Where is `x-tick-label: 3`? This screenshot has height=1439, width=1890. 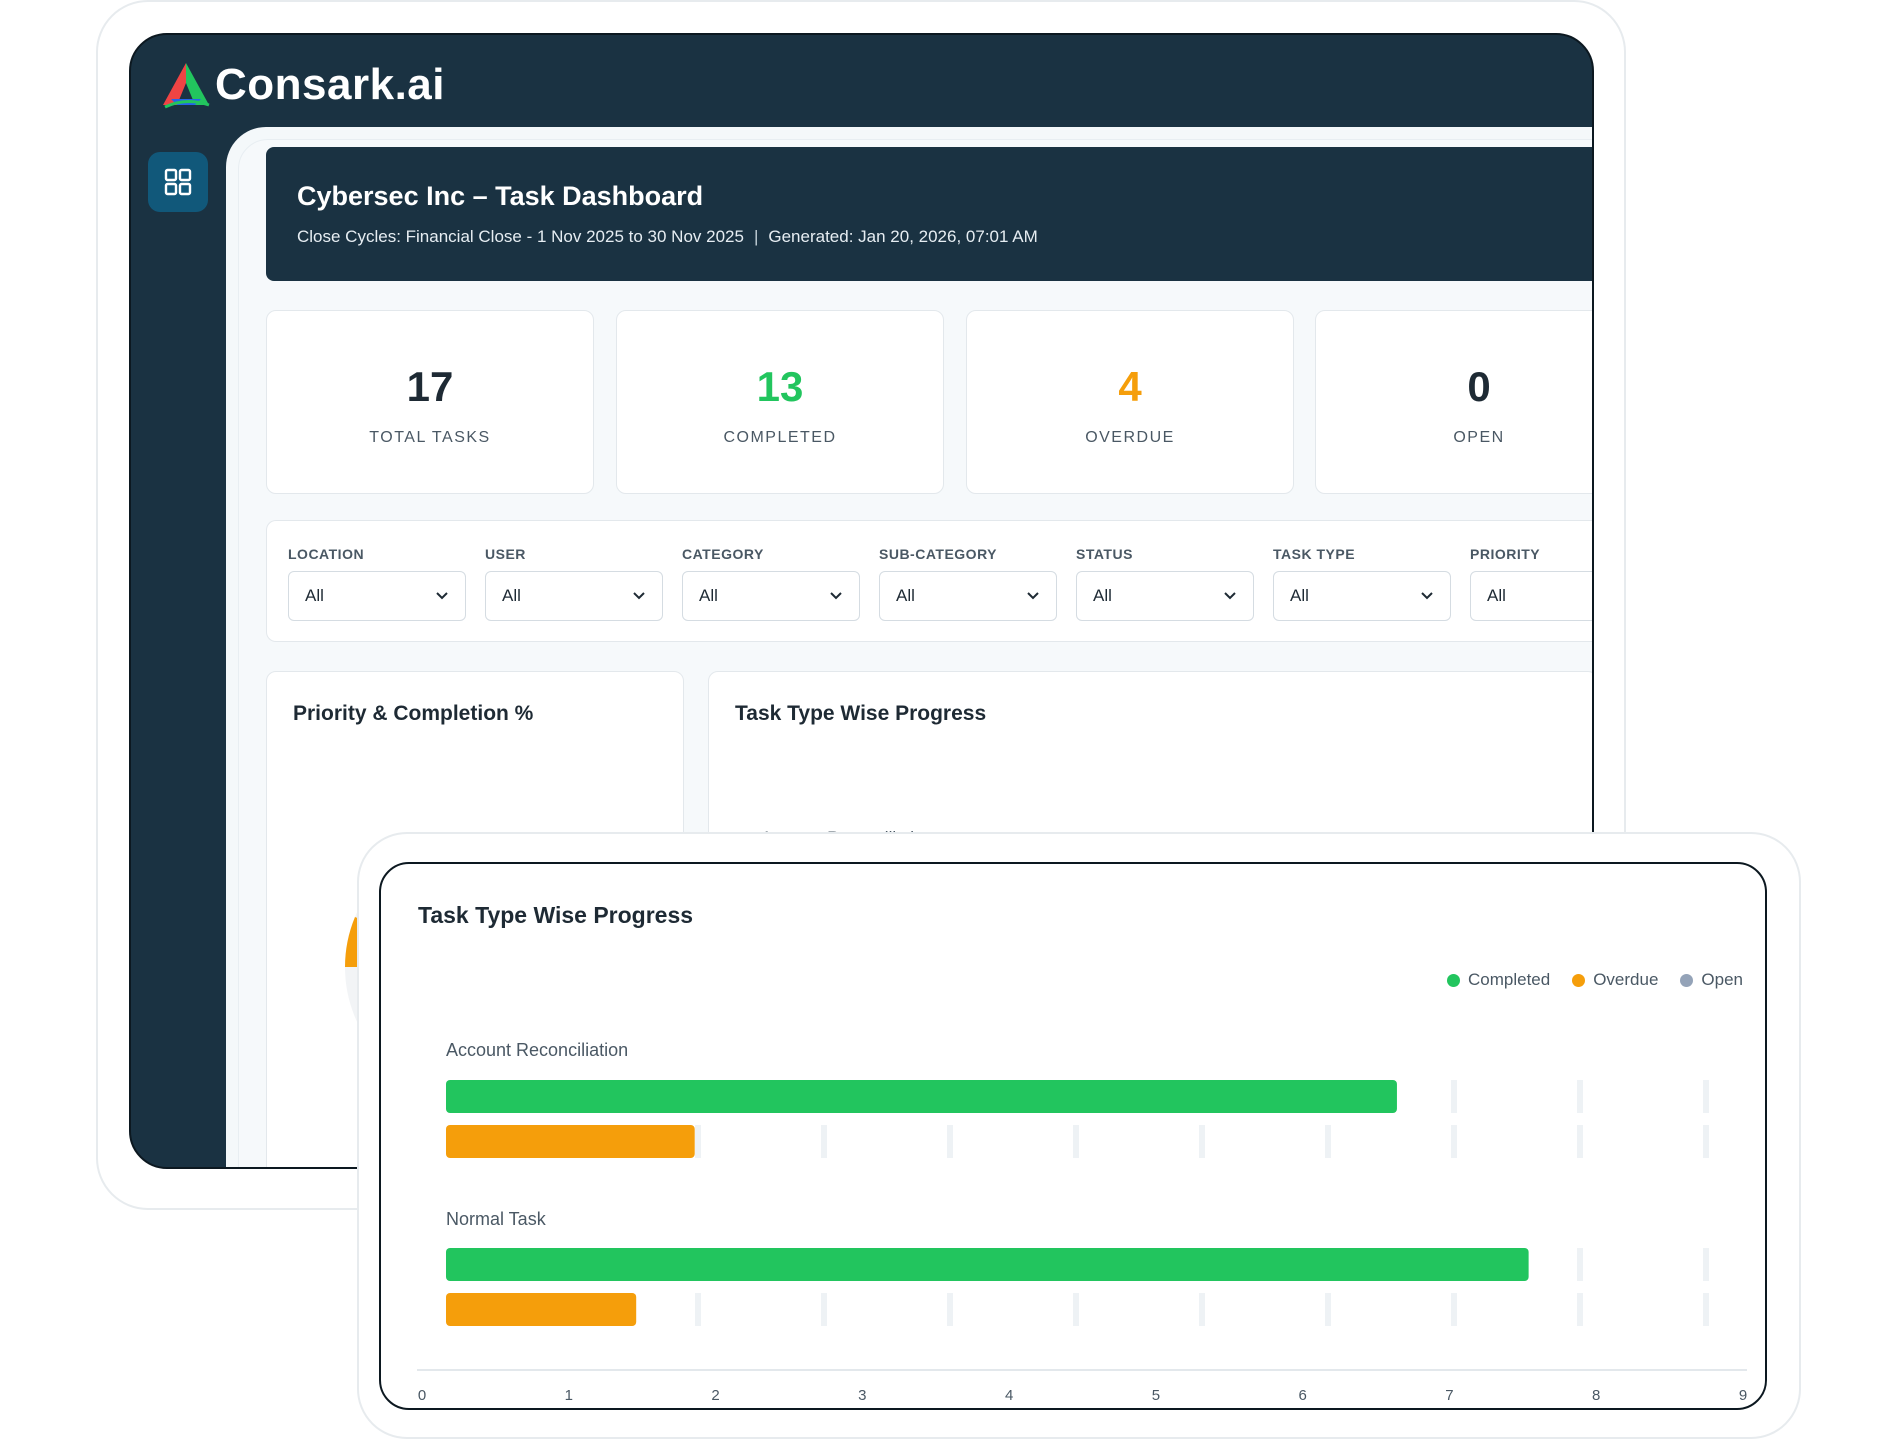 x-tick-label: 3 is located at coordinates (862, 1395).